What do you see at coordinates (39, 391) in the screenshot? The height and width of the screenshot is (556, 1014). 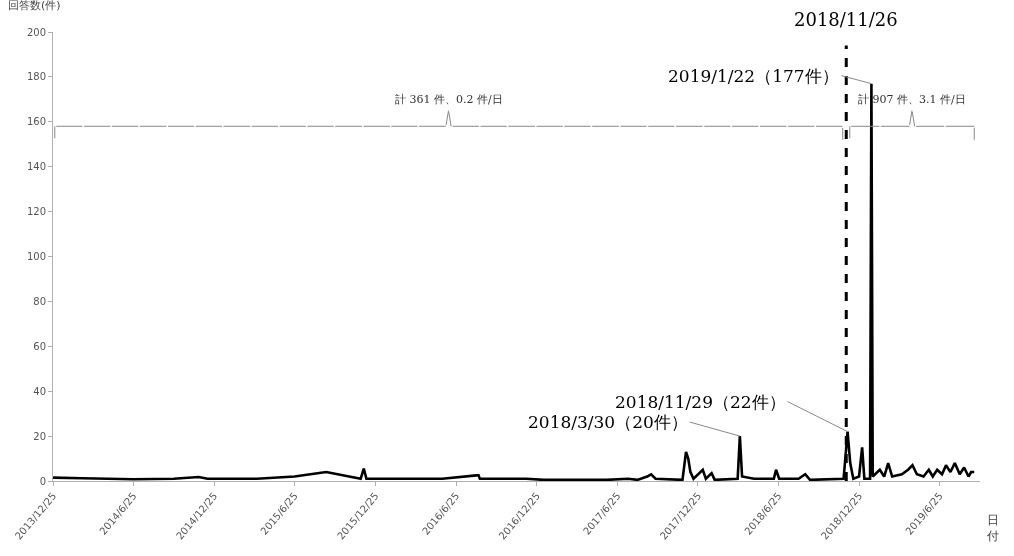 I see `y-tick-label: 40` at bounding box center [39, 391].